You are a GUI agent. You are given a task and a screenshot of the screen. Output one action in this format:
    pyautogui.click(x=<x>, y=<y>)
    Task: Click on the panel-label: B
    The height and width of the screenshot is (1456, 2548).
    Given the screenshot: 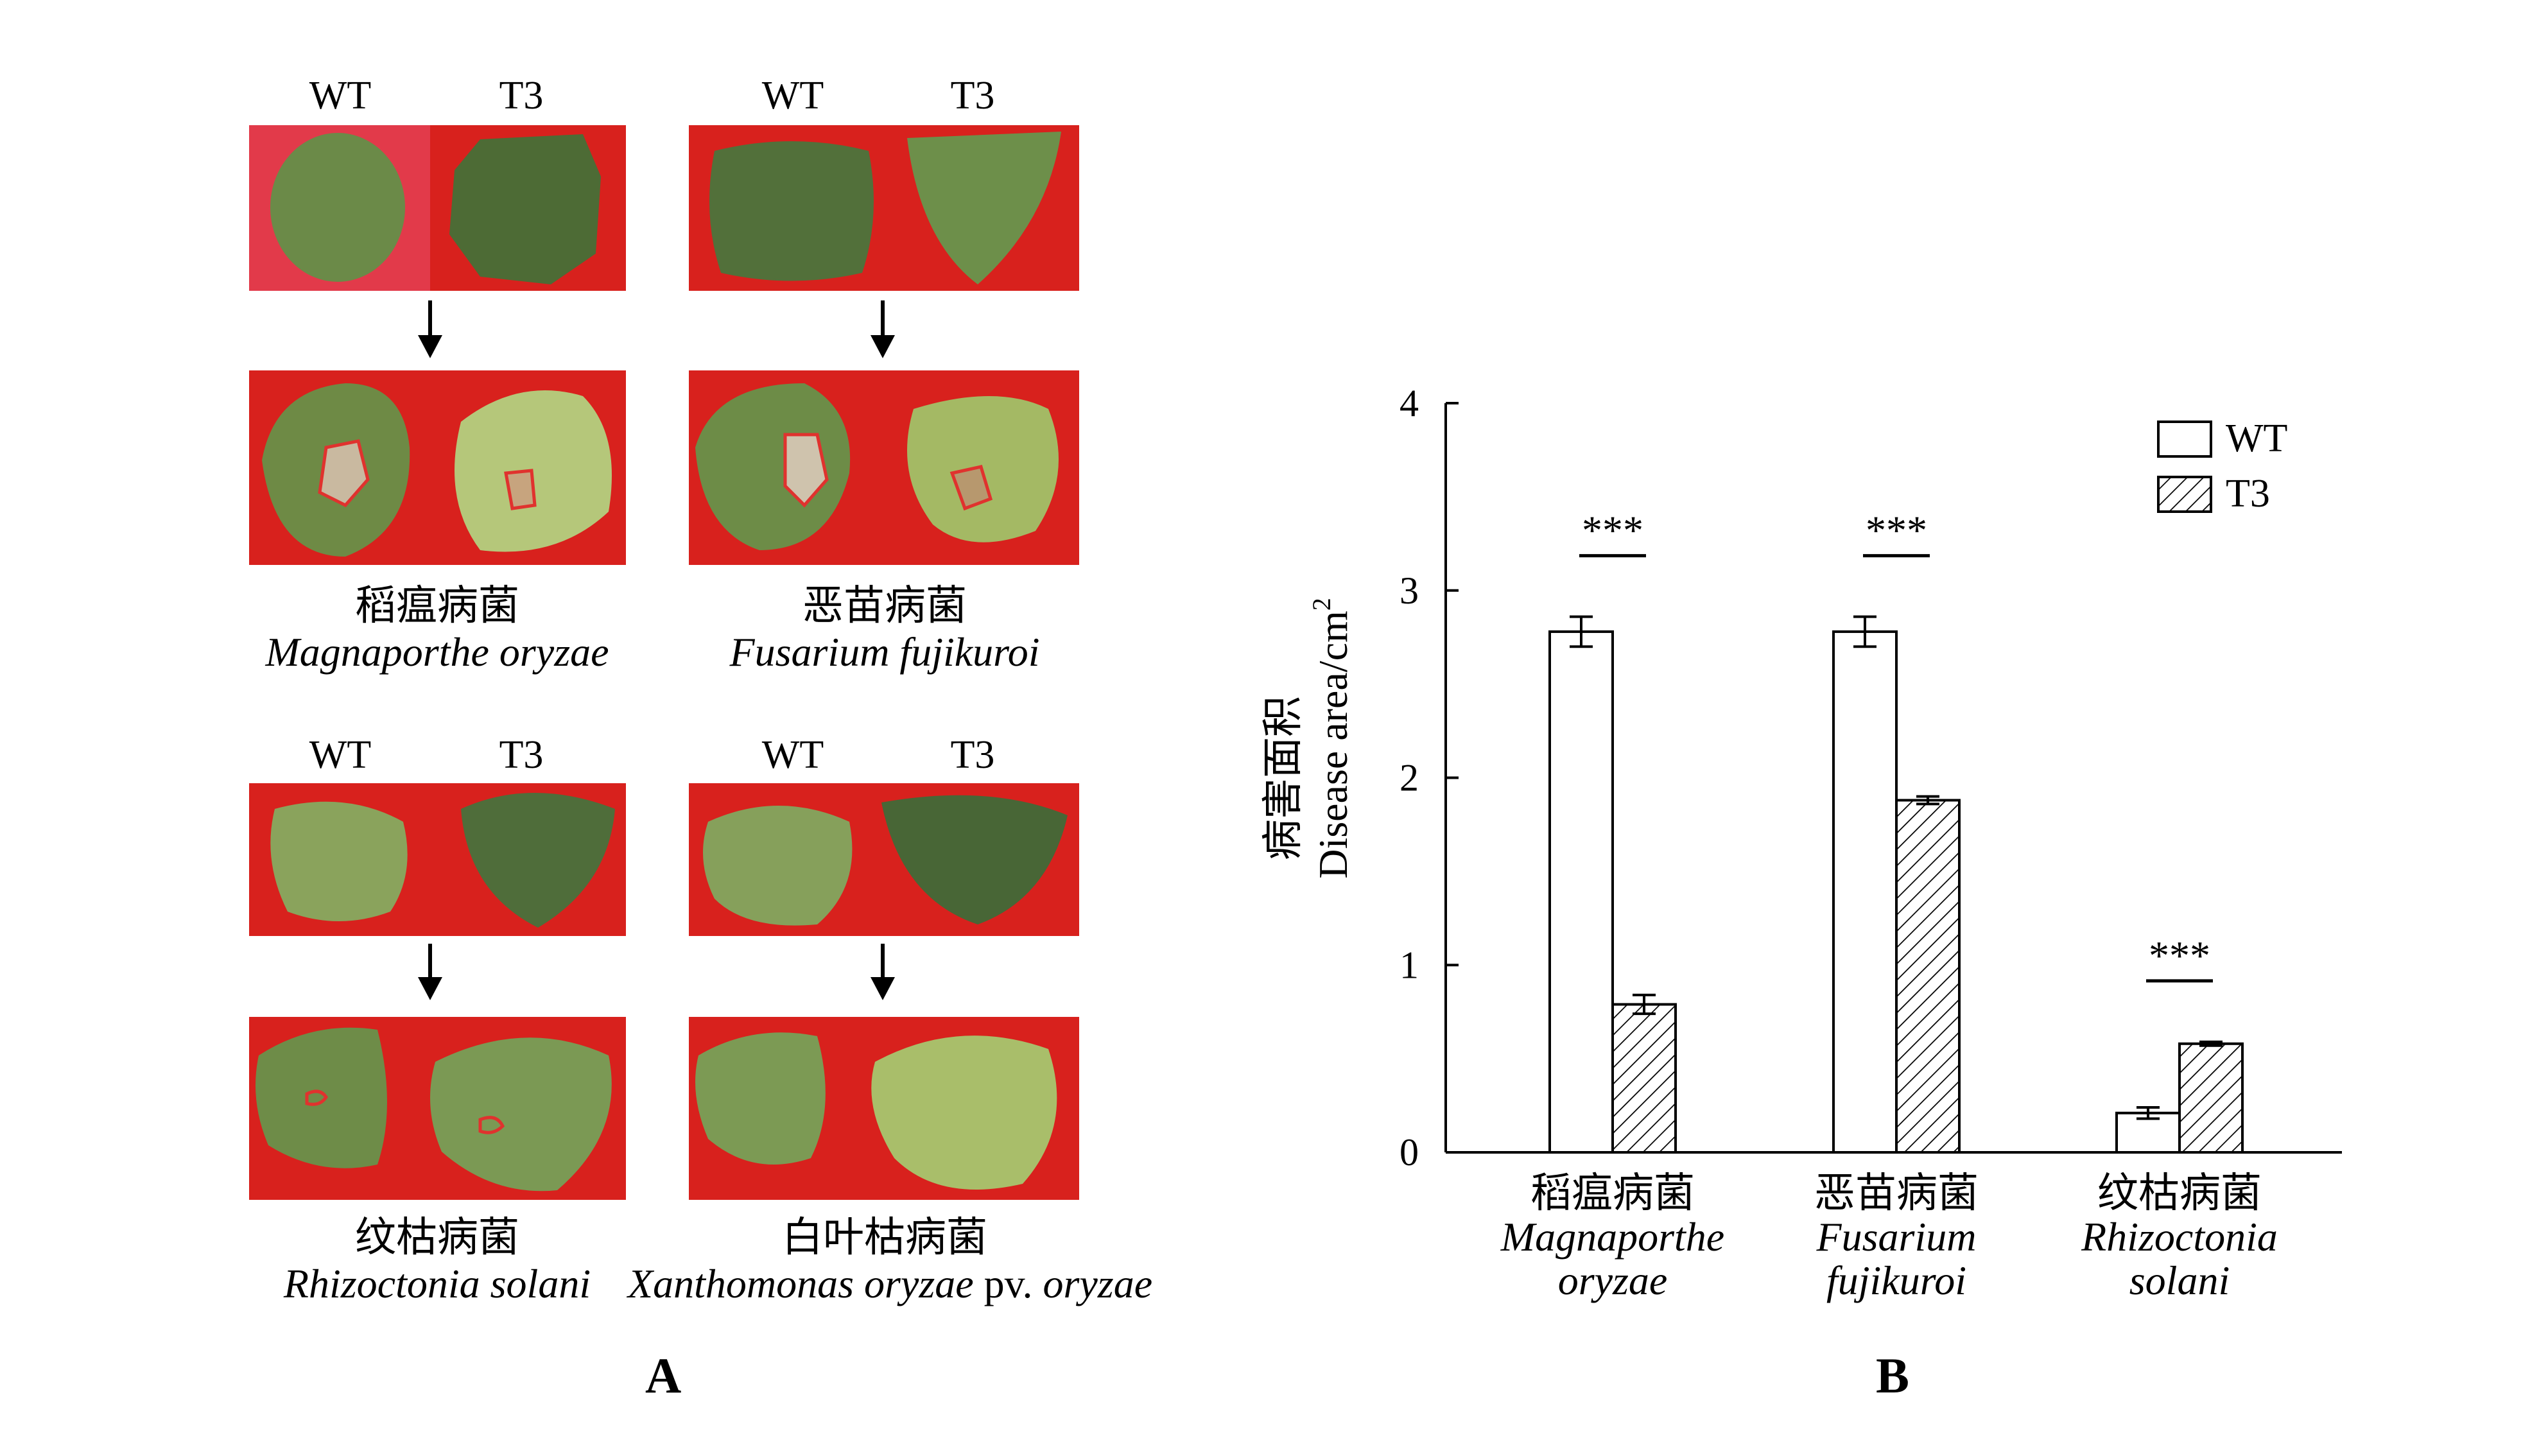 What is the action you would take?
    pyautogui.click(x=1893, y=1375)
    